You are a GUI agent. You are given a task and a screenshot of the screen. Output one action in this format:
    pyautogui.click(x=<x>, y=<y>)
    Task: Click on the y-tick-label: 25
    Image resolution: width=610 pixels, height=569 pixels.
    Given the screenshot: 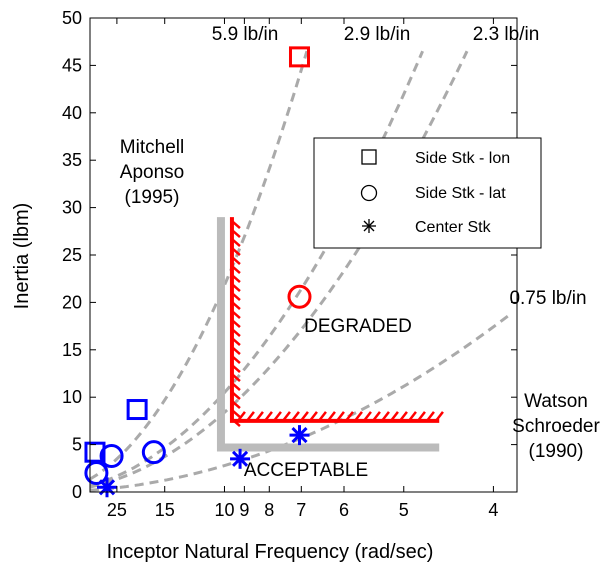 What is the action you would take?
    pyautogui.click(x=72, y=255)
    